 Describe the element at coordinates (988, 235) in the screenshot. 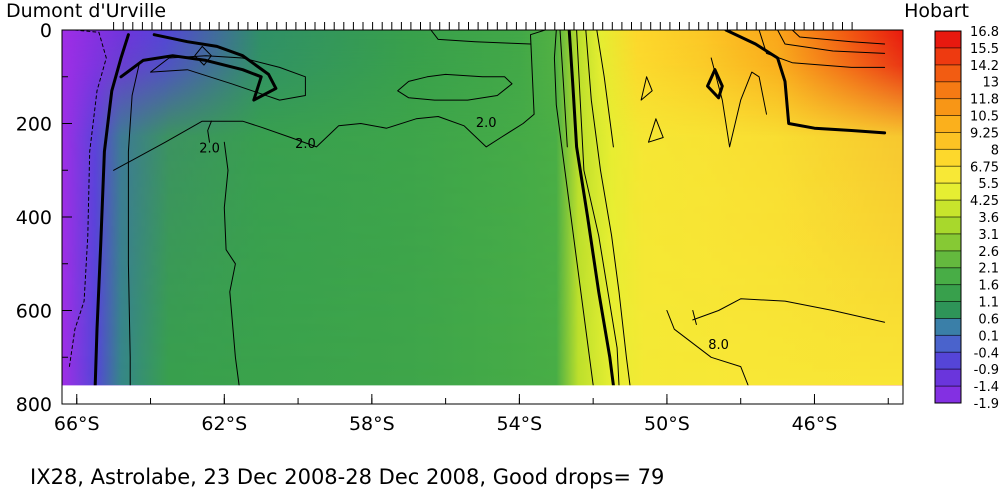

I see `colorbar-label: 3.1` at that location.